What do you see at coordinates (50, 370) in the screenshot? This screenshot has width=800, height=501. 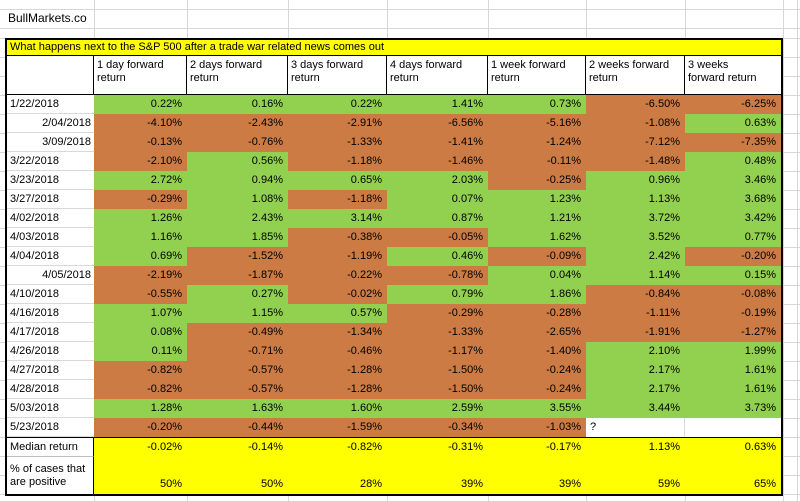 I see `date-cell: 4/27/2018` at bounding box center [50, 370].